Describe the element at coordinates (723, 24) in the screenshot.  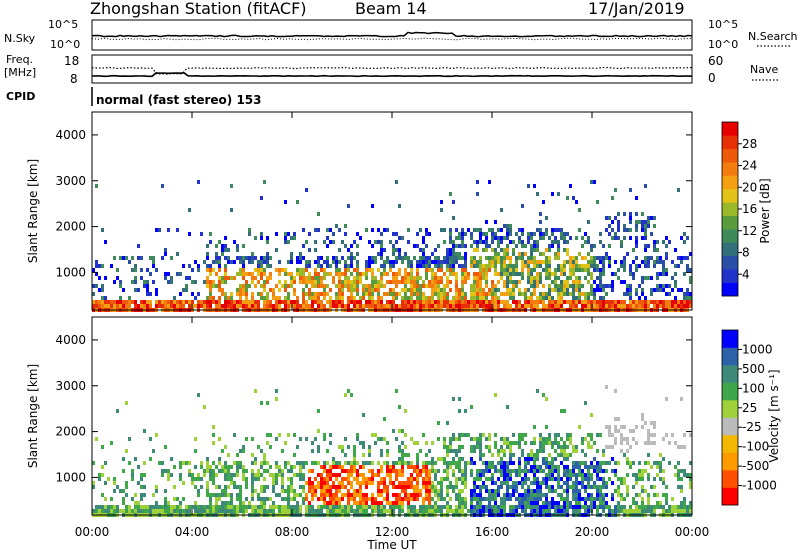
I see `nsearch-tick-top: 10^5` at that location.